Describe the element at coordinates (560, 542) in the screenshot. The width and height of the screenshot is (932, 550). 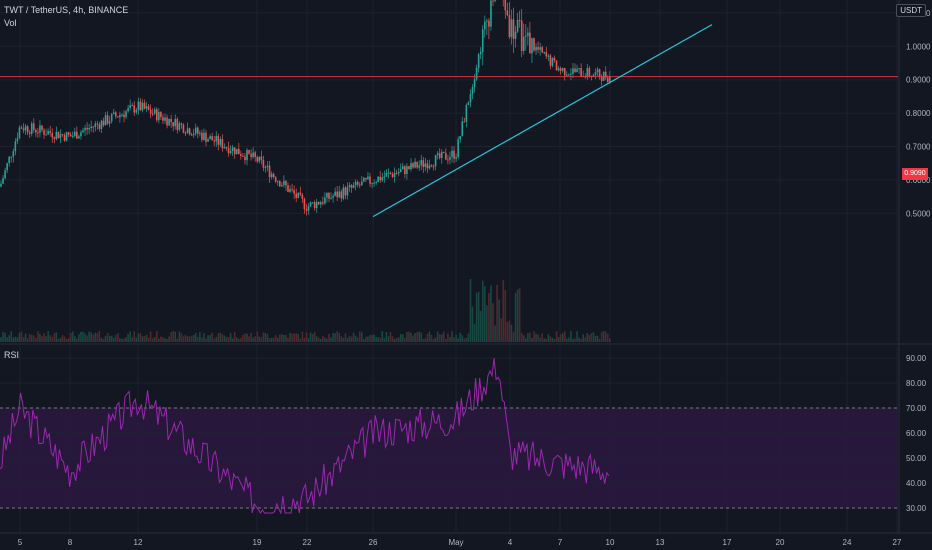
I see `time-axis-label: 7` at that location.